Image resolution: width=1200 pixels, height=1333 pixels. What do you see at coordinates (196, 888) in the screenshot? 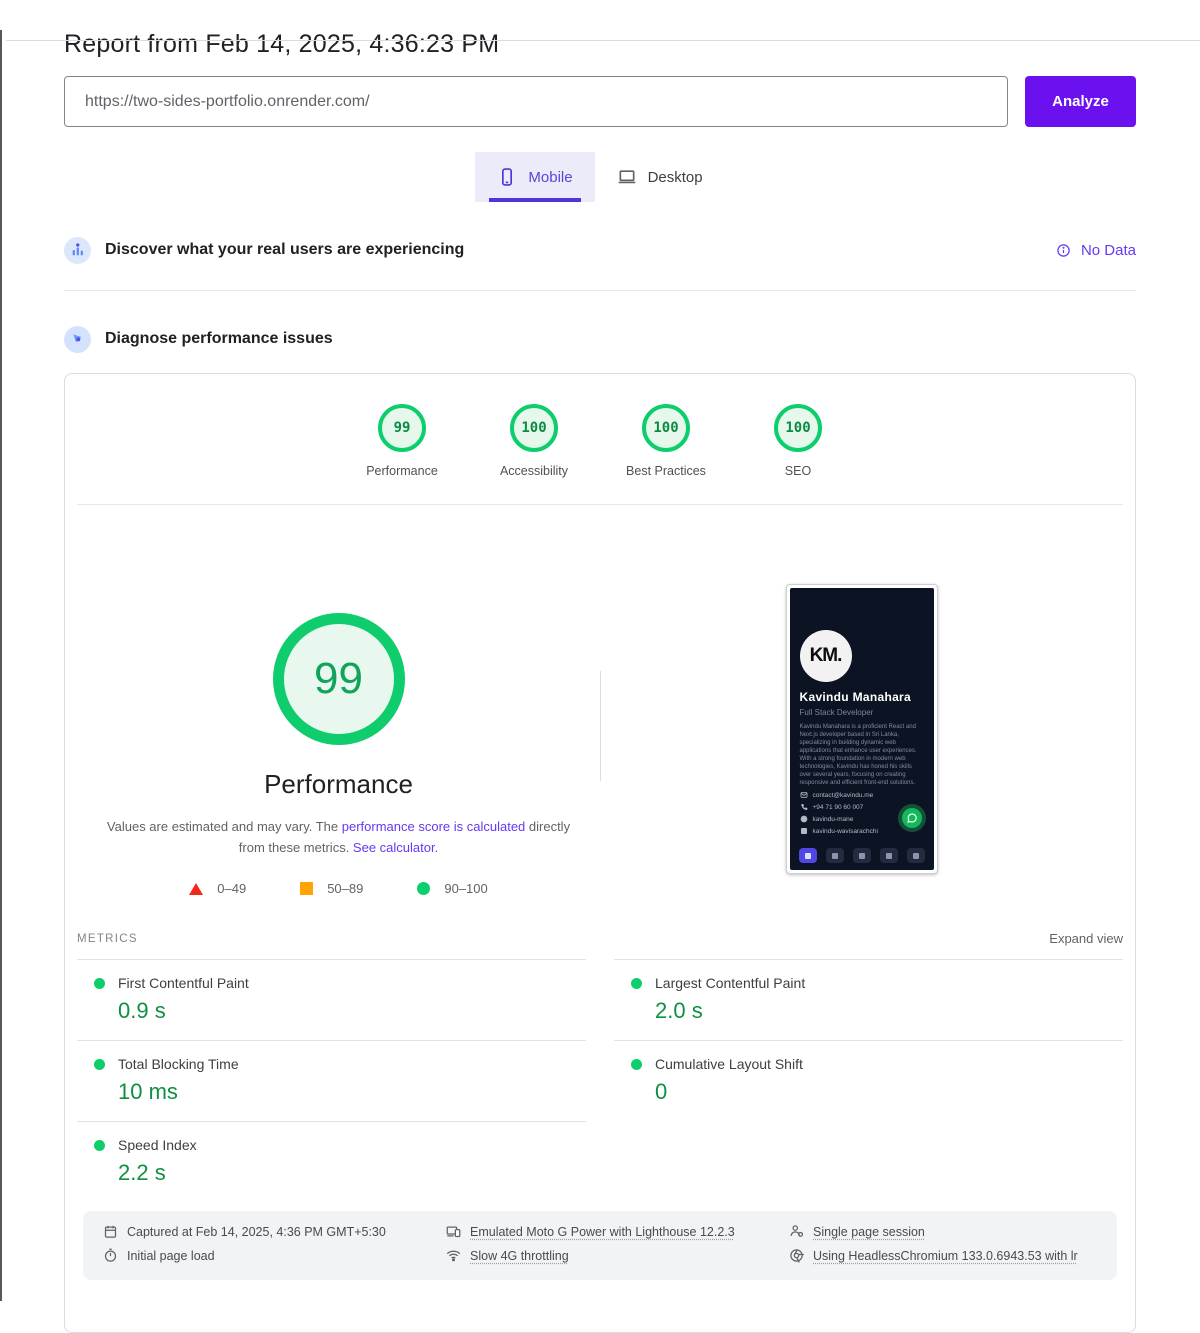
I see `legend-red-triangle-icon` at bounding box center [196, 888].